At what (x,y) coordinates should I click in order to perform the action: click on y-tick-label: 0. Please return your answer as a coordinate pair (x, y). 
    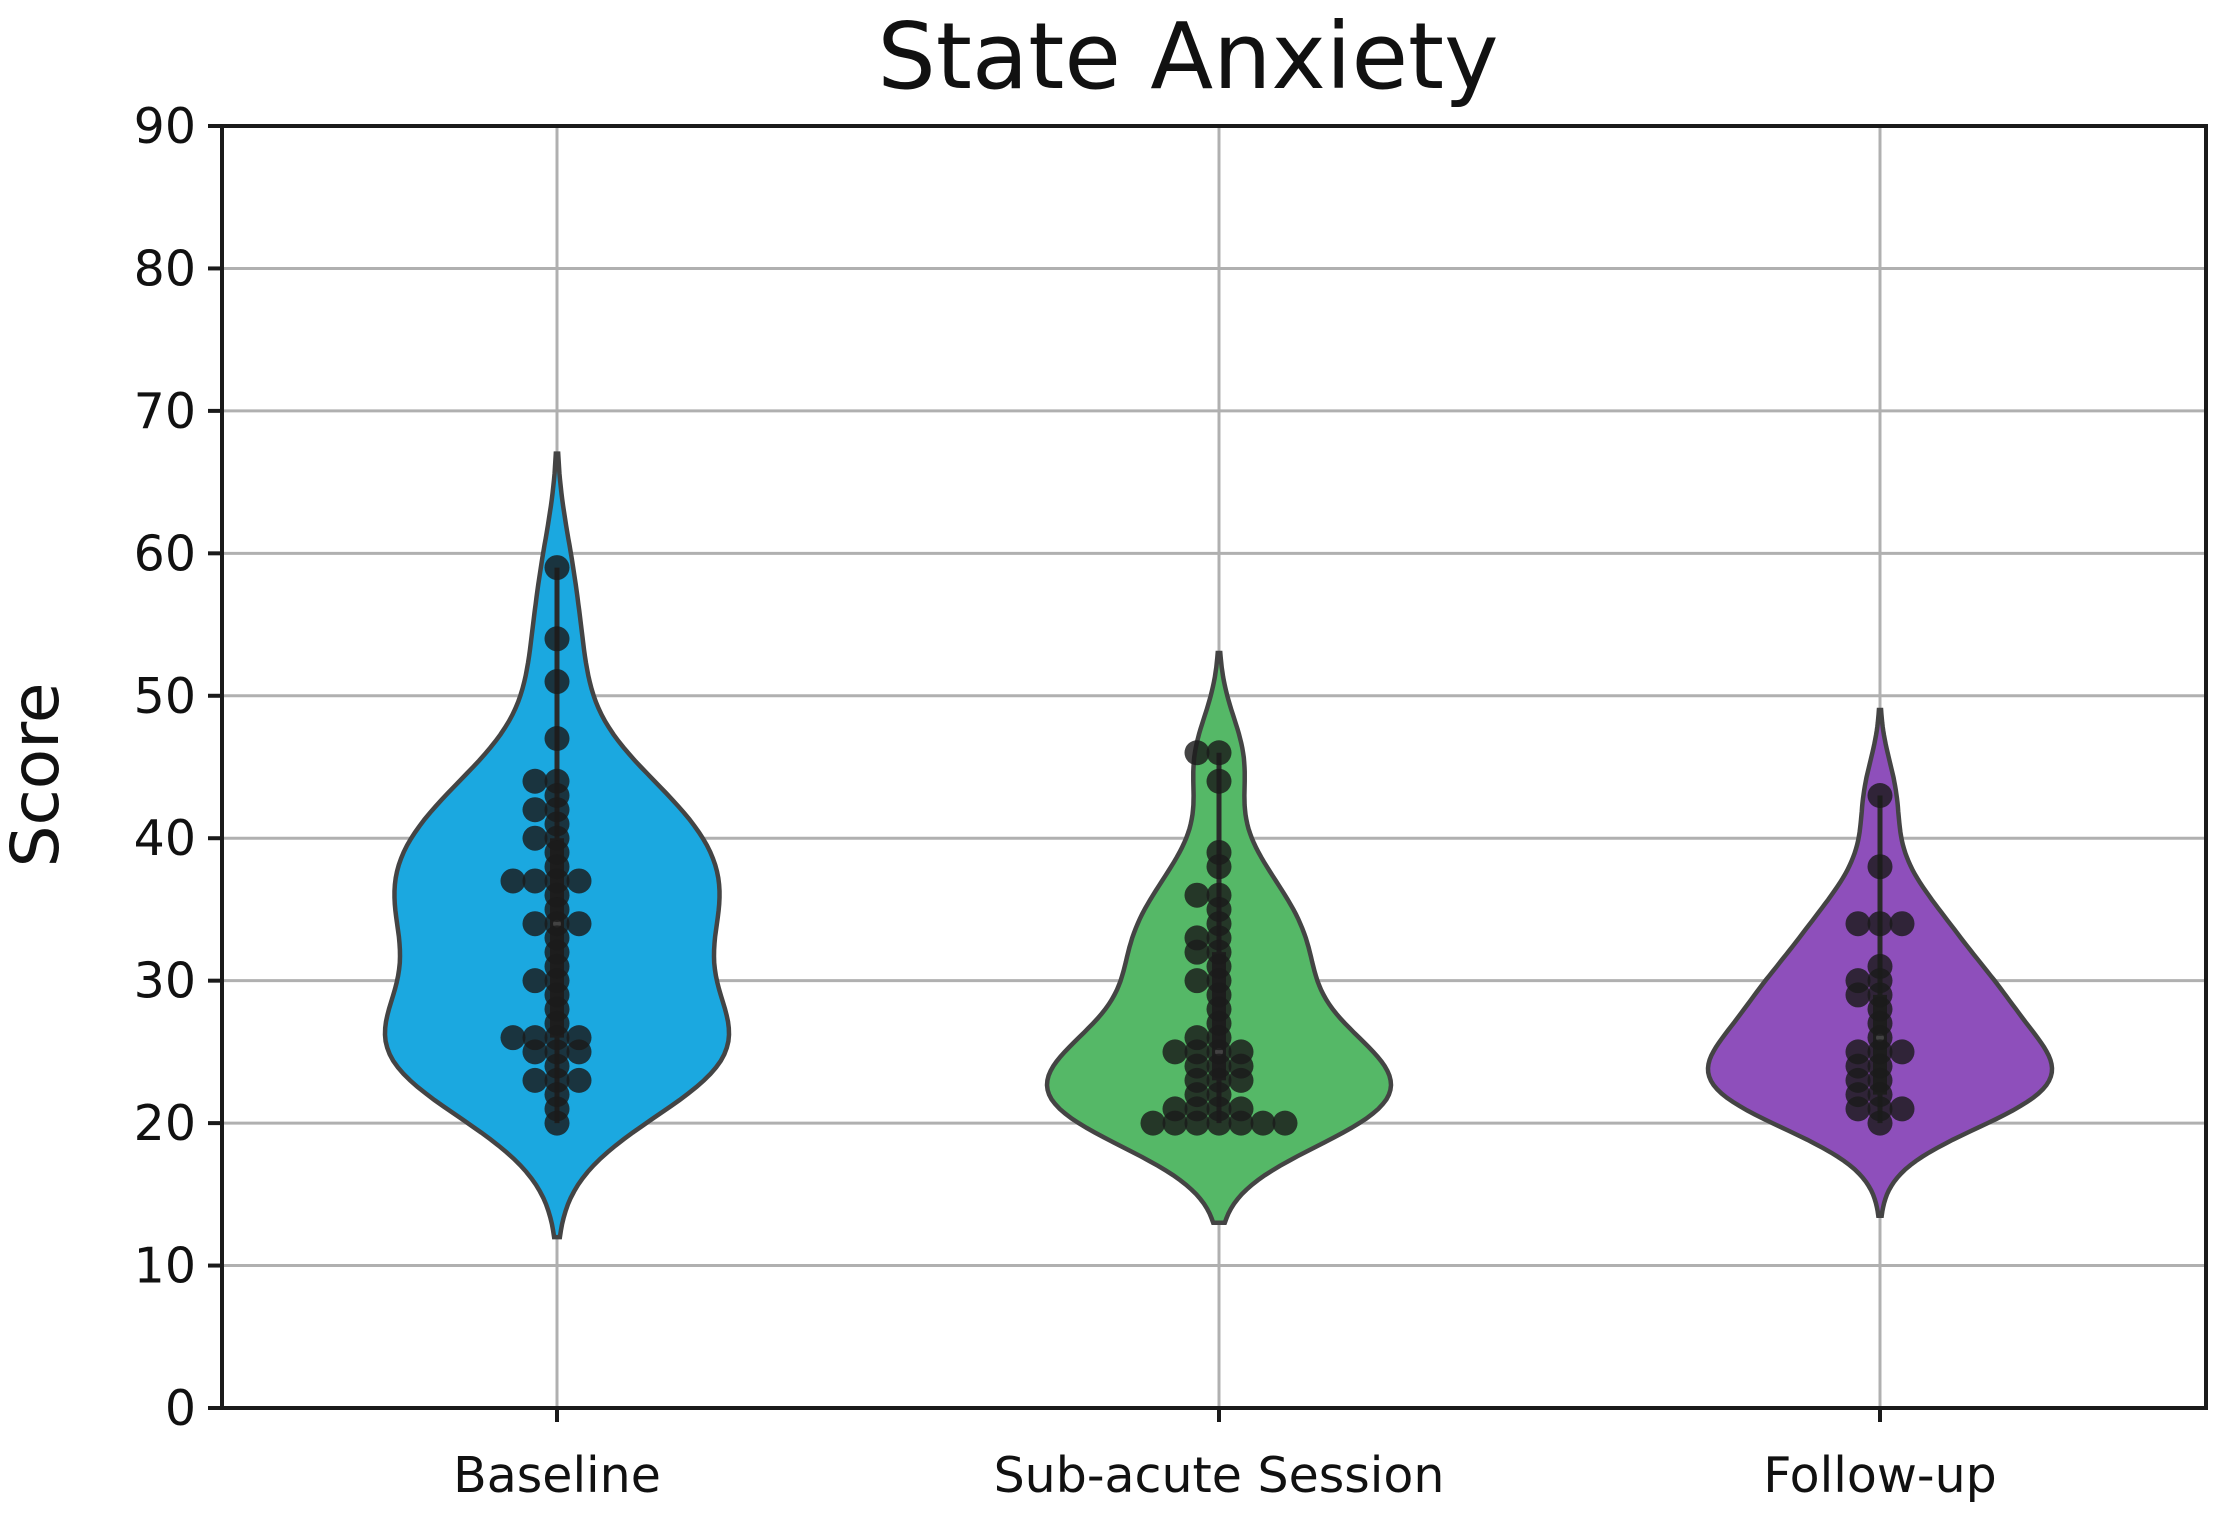
    Looking at the image, I should click on (180, 1408).